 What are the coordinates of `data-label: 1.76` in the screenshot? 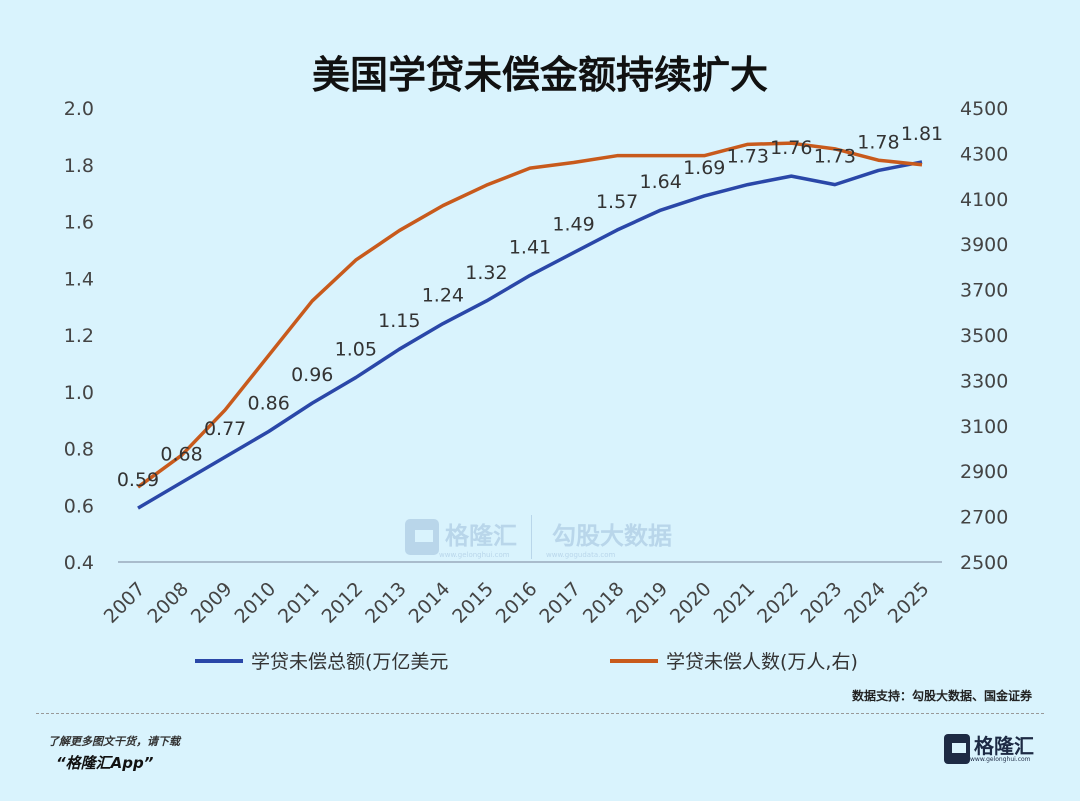 It's located at (791, 148).